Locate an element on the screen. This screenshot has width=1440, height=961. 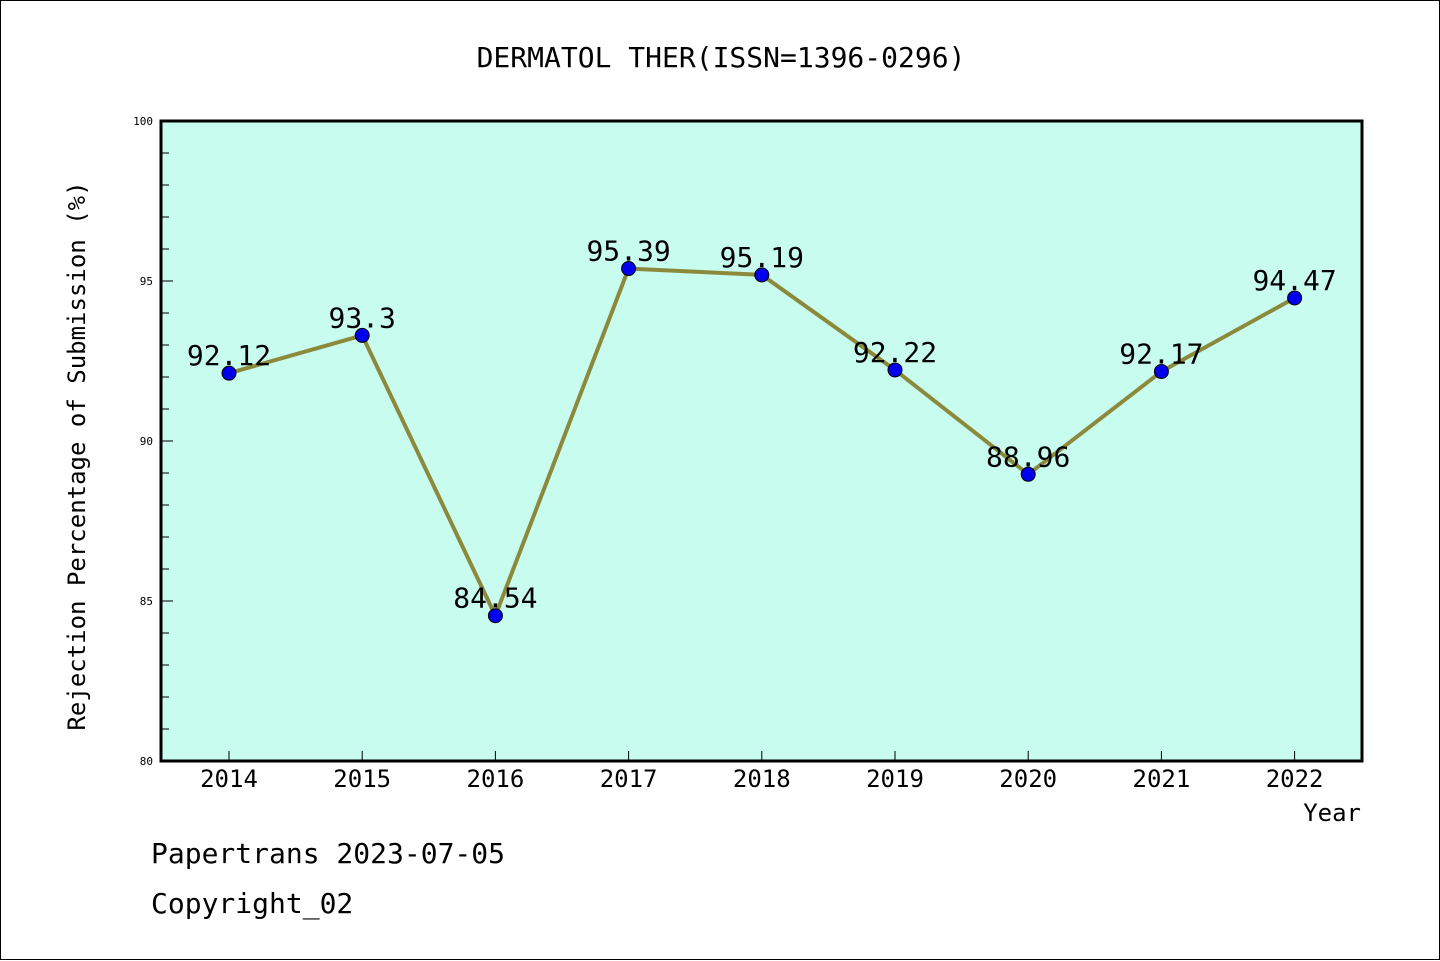
x-tick-label: 2022 is located at coordinates (1295, 779).